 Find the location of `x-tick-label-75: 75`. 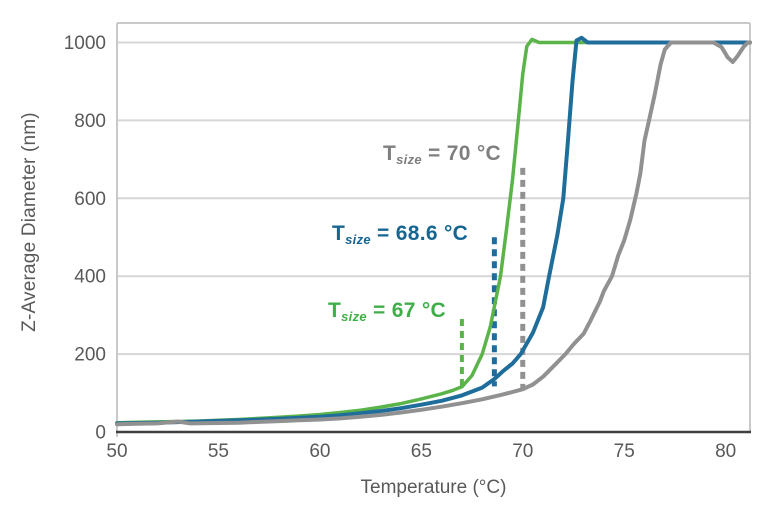

x-tick-label-75: 75 is located at coordinates (624, 451).